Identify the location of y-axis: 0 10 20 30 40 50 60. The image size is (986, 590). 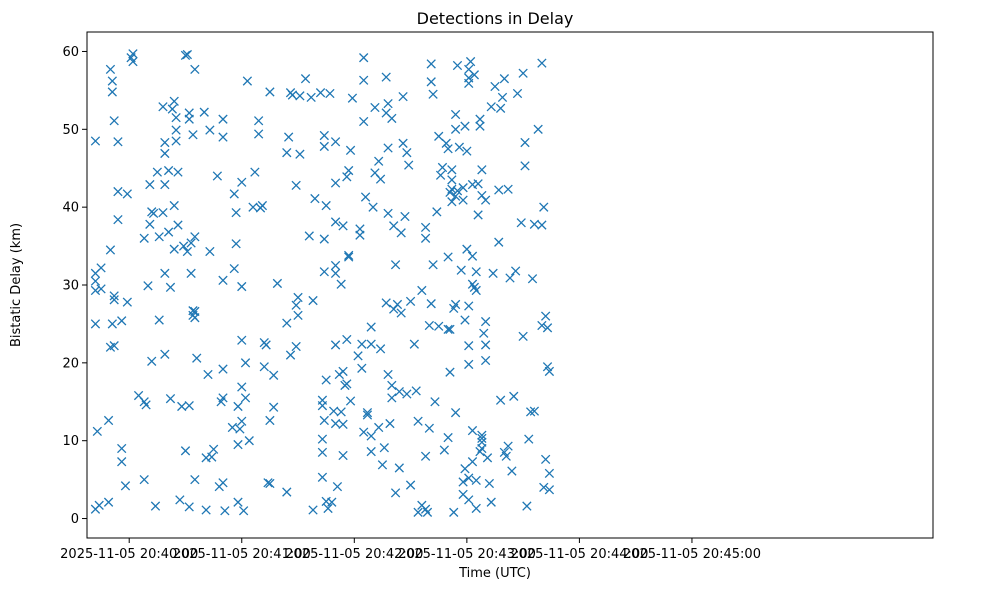
(74, 286).